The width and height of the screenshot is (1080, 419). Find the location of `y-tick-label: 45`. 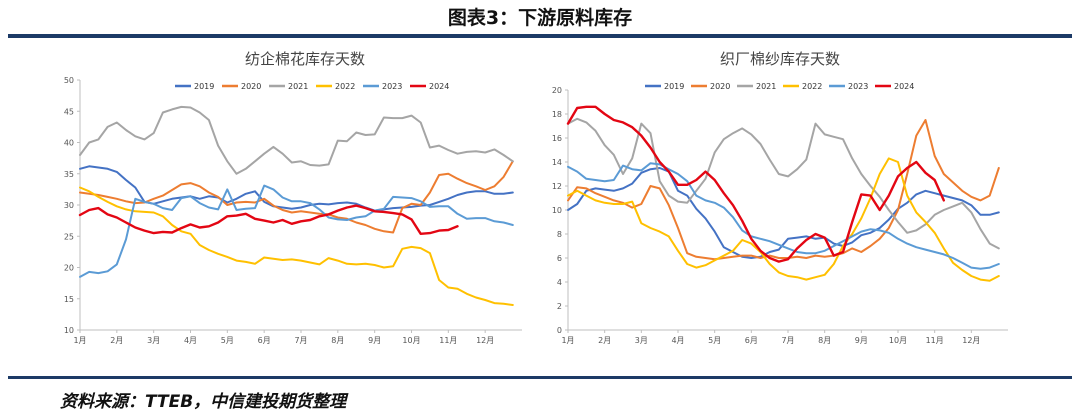

y-tick-label: 45 is located at coordinates (69, 111).